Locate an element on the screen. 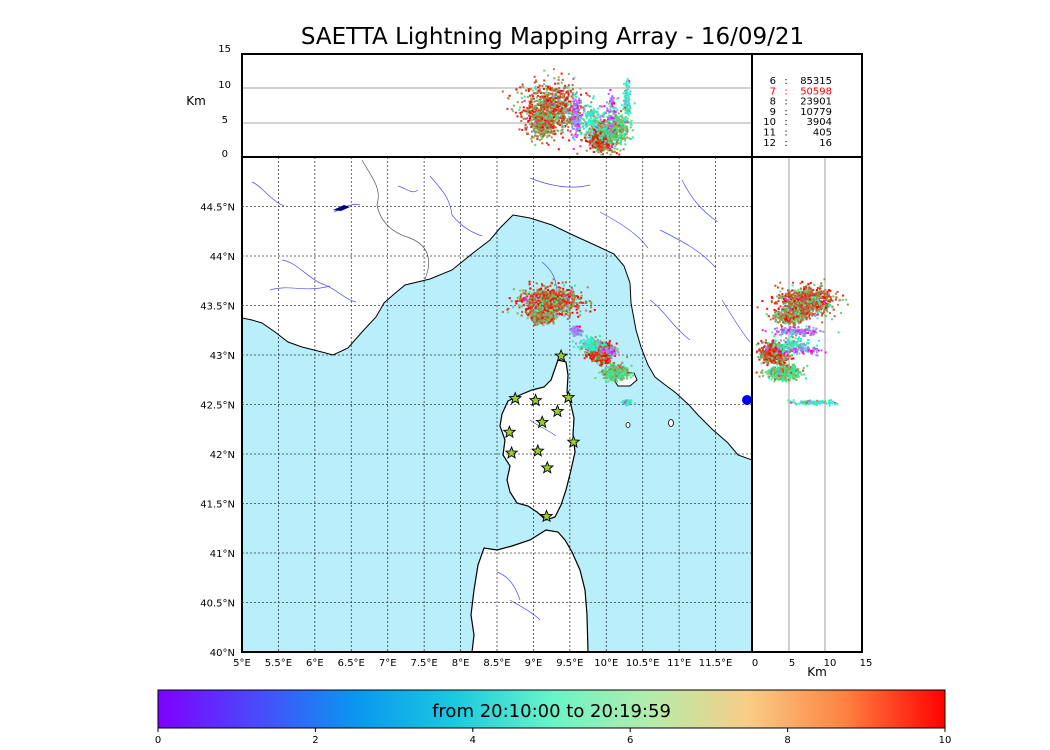 The height and width of the screenshot is (750, 1050). lon-tick-label: 6.5°E is located at coordinates (351, 663).